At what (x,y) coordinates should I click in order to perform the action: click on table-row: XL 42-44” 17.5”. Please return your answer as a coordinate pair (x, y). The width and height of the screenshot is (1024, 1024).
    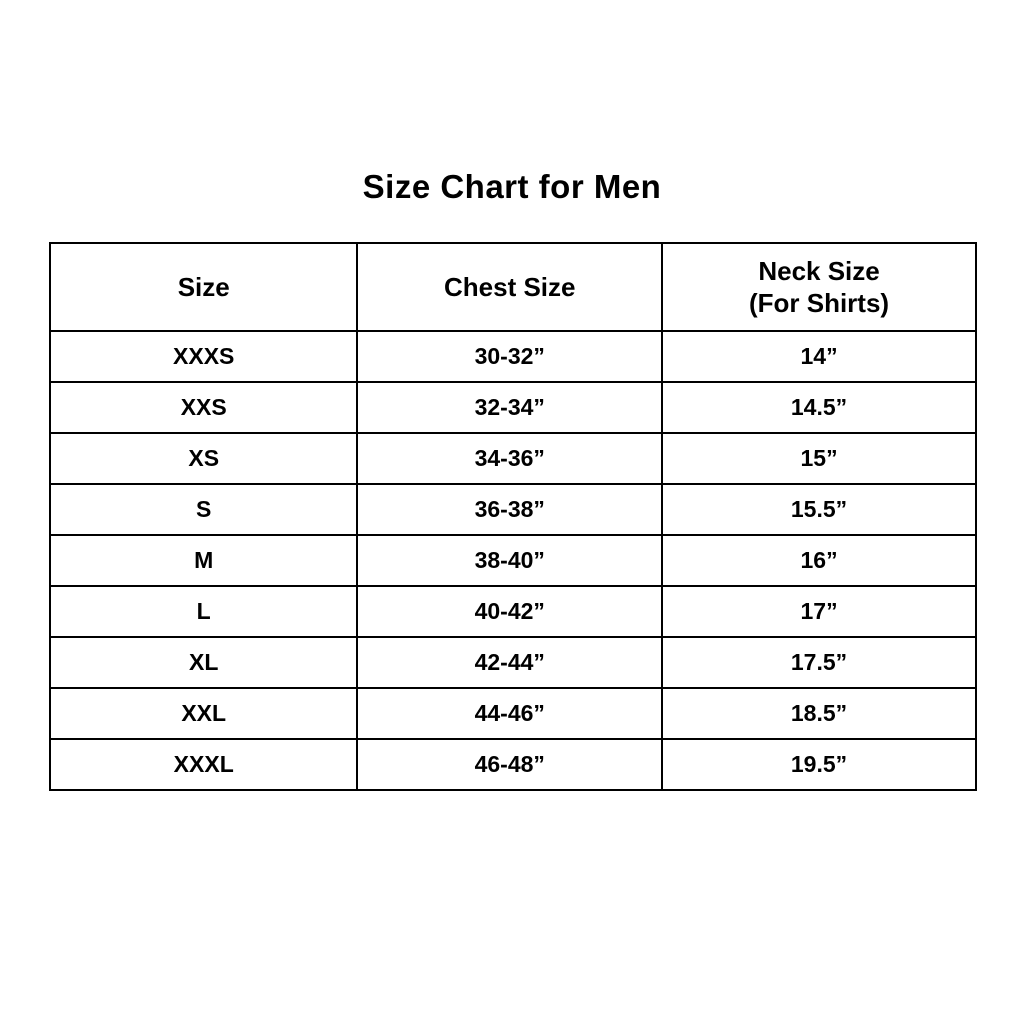
    Looking at the image, I should click on (512, 662).